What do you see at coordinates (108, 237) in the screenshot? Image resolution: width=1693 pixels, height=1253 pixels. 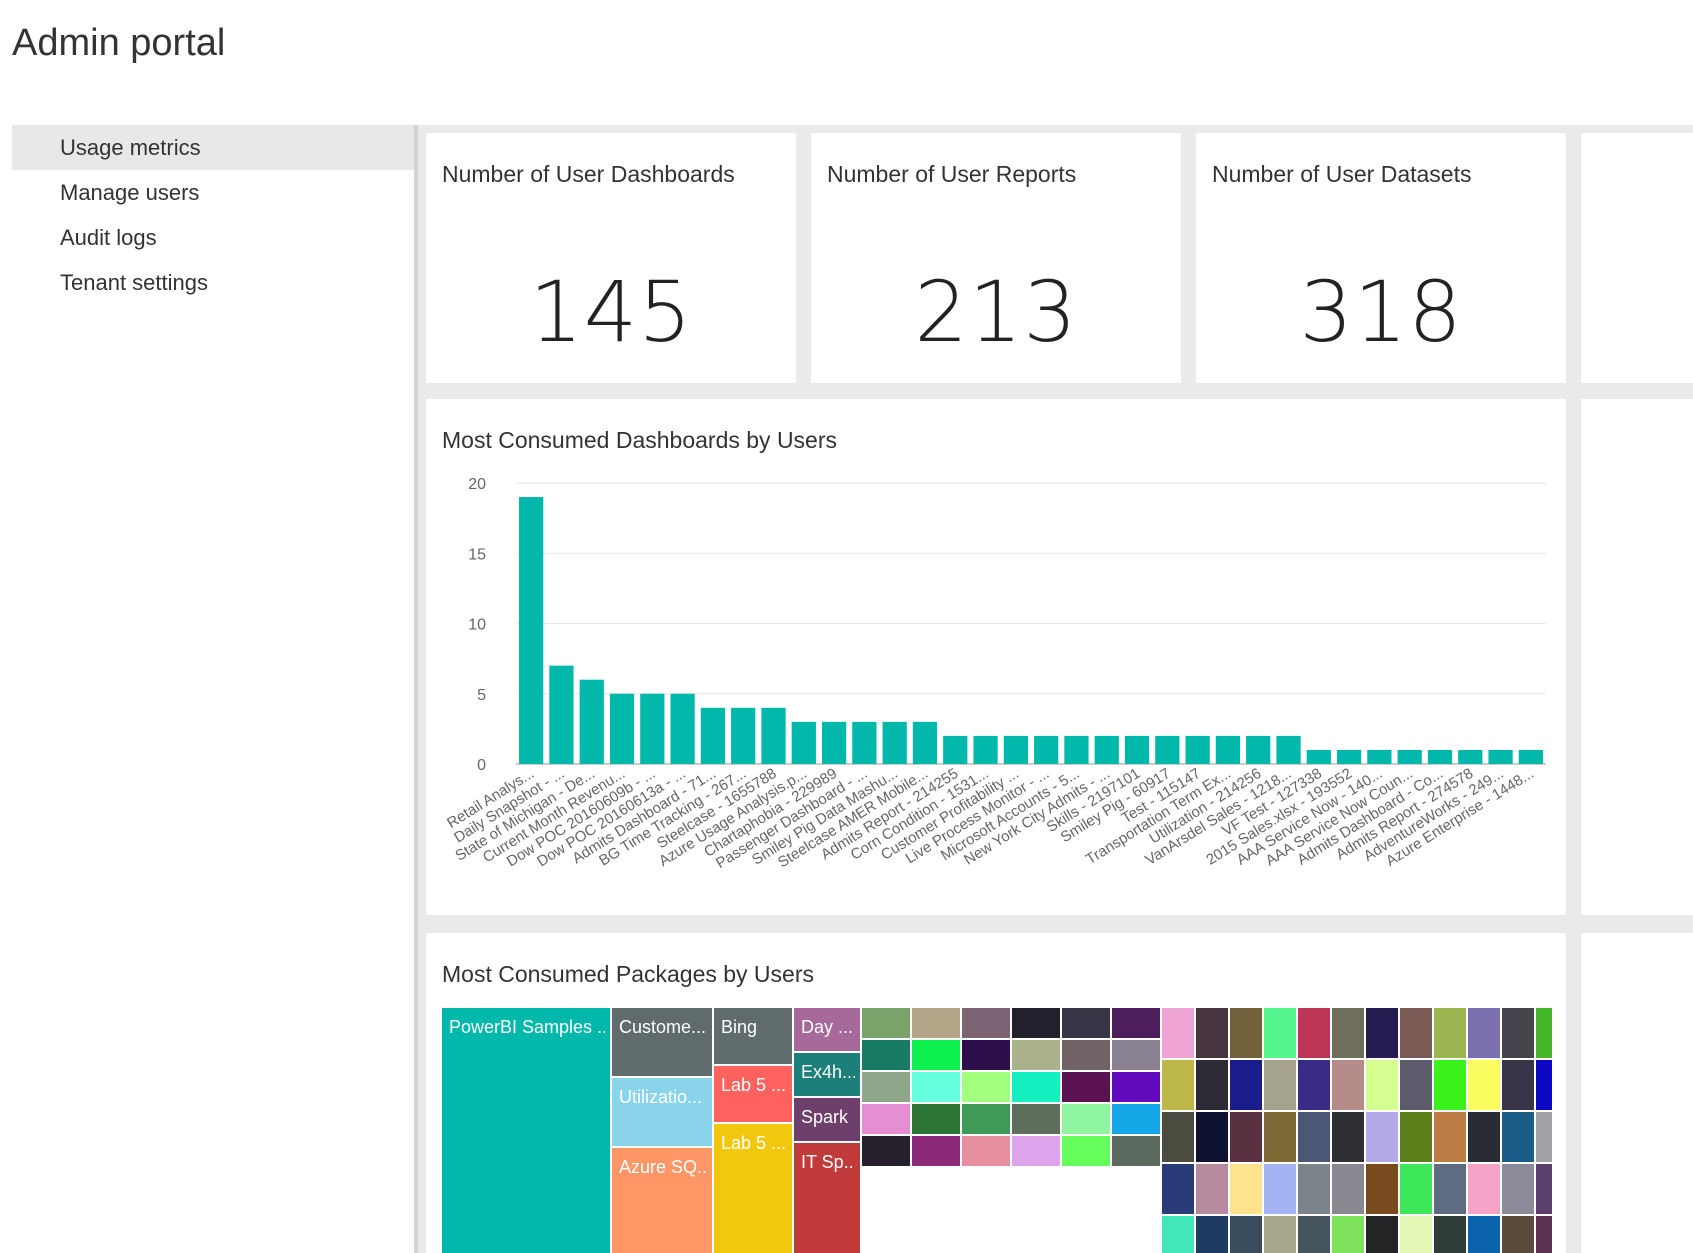 I see `sidebar-item-audit-logs: Audit logs` at bounding box center [108, 237].